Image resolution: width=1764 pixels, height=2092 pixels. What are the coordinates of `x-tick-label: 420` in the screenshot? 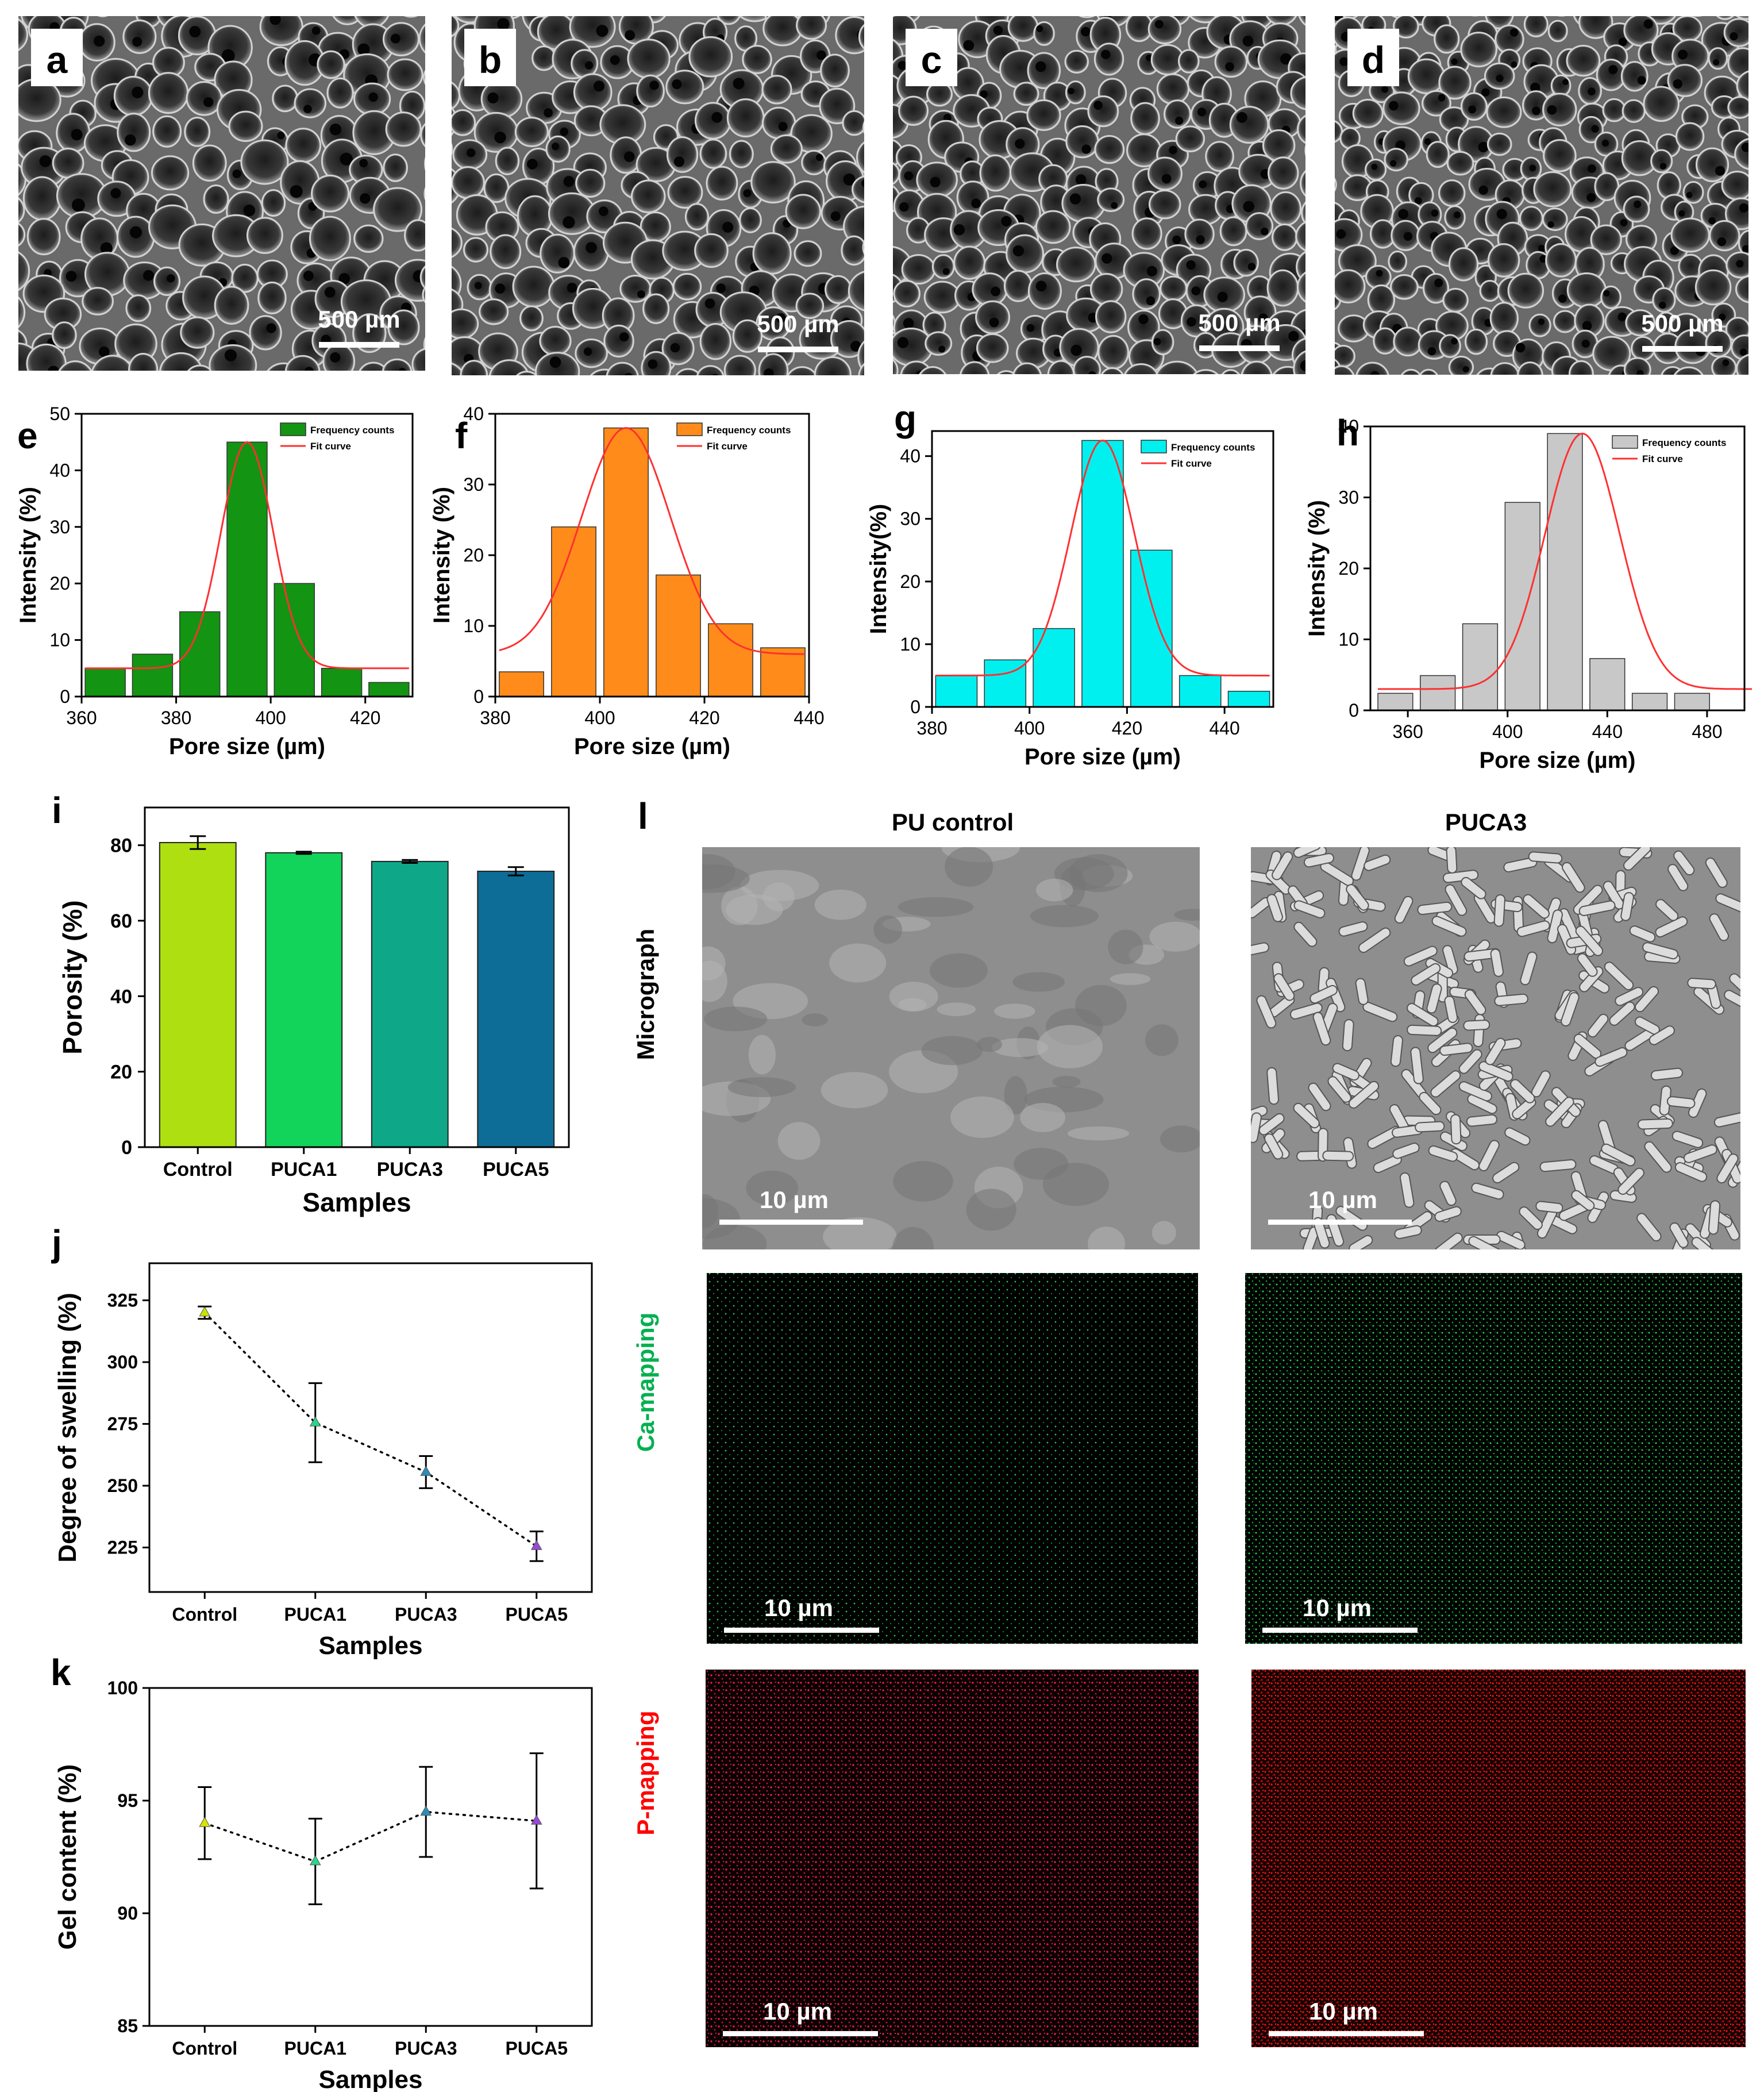 It's located at (365, 717).